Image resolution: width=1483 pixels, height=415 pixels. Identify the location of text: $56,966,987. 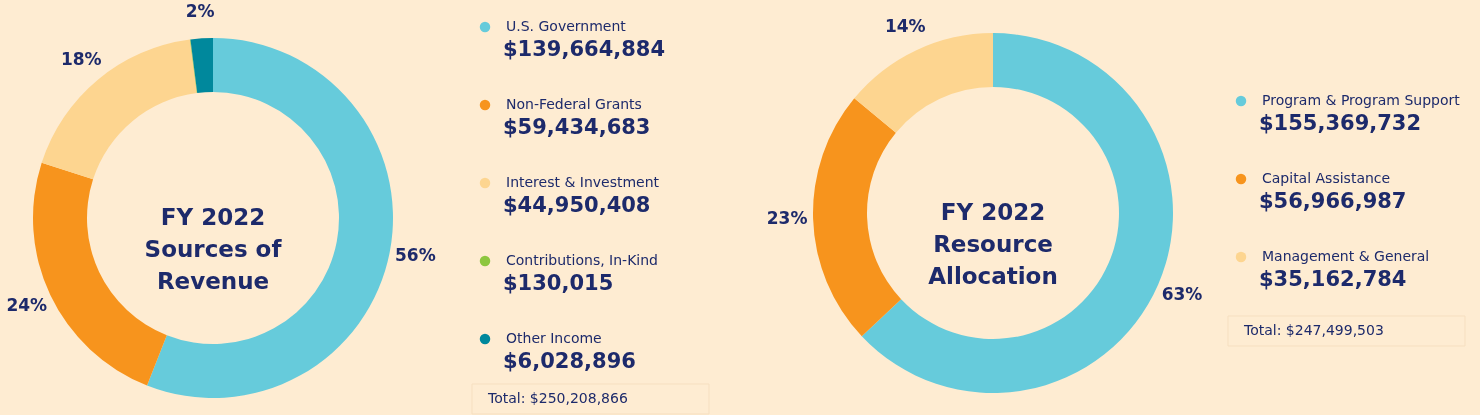
(1333, 201).